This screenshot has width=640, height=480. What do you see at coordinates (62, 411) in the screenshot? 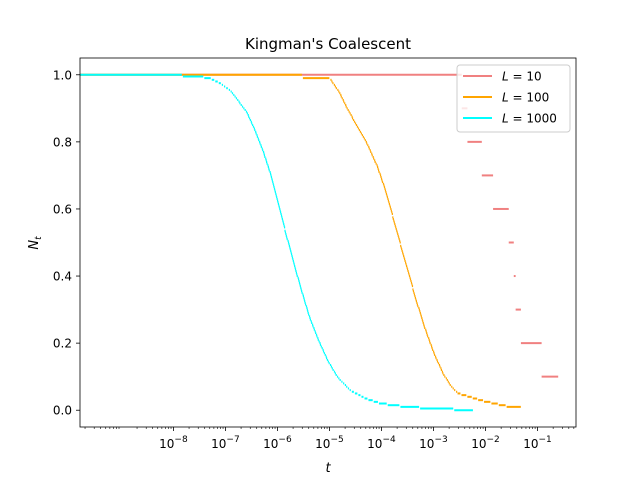
I see `y-tick-label: 0.0` at bounding box center [62, 411].